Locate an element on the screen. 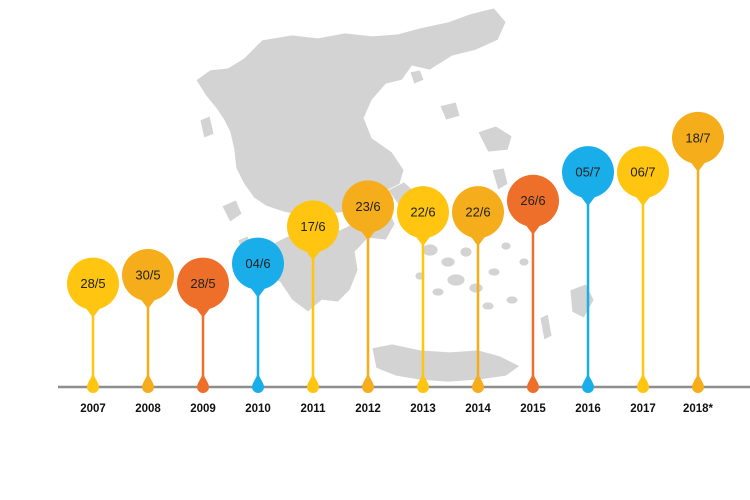  map-thasos is located at coordinates (417, 77).